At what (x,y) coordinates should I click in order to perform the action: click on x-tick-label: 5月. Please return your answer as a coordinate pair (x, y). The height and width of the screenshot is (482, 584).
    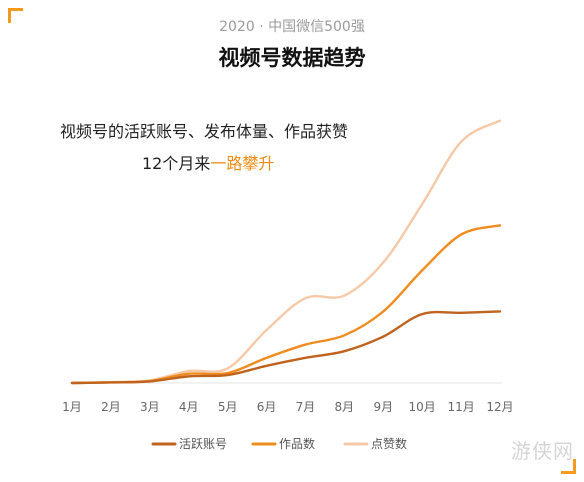
    Looking at the image, I should click on (228, 407).